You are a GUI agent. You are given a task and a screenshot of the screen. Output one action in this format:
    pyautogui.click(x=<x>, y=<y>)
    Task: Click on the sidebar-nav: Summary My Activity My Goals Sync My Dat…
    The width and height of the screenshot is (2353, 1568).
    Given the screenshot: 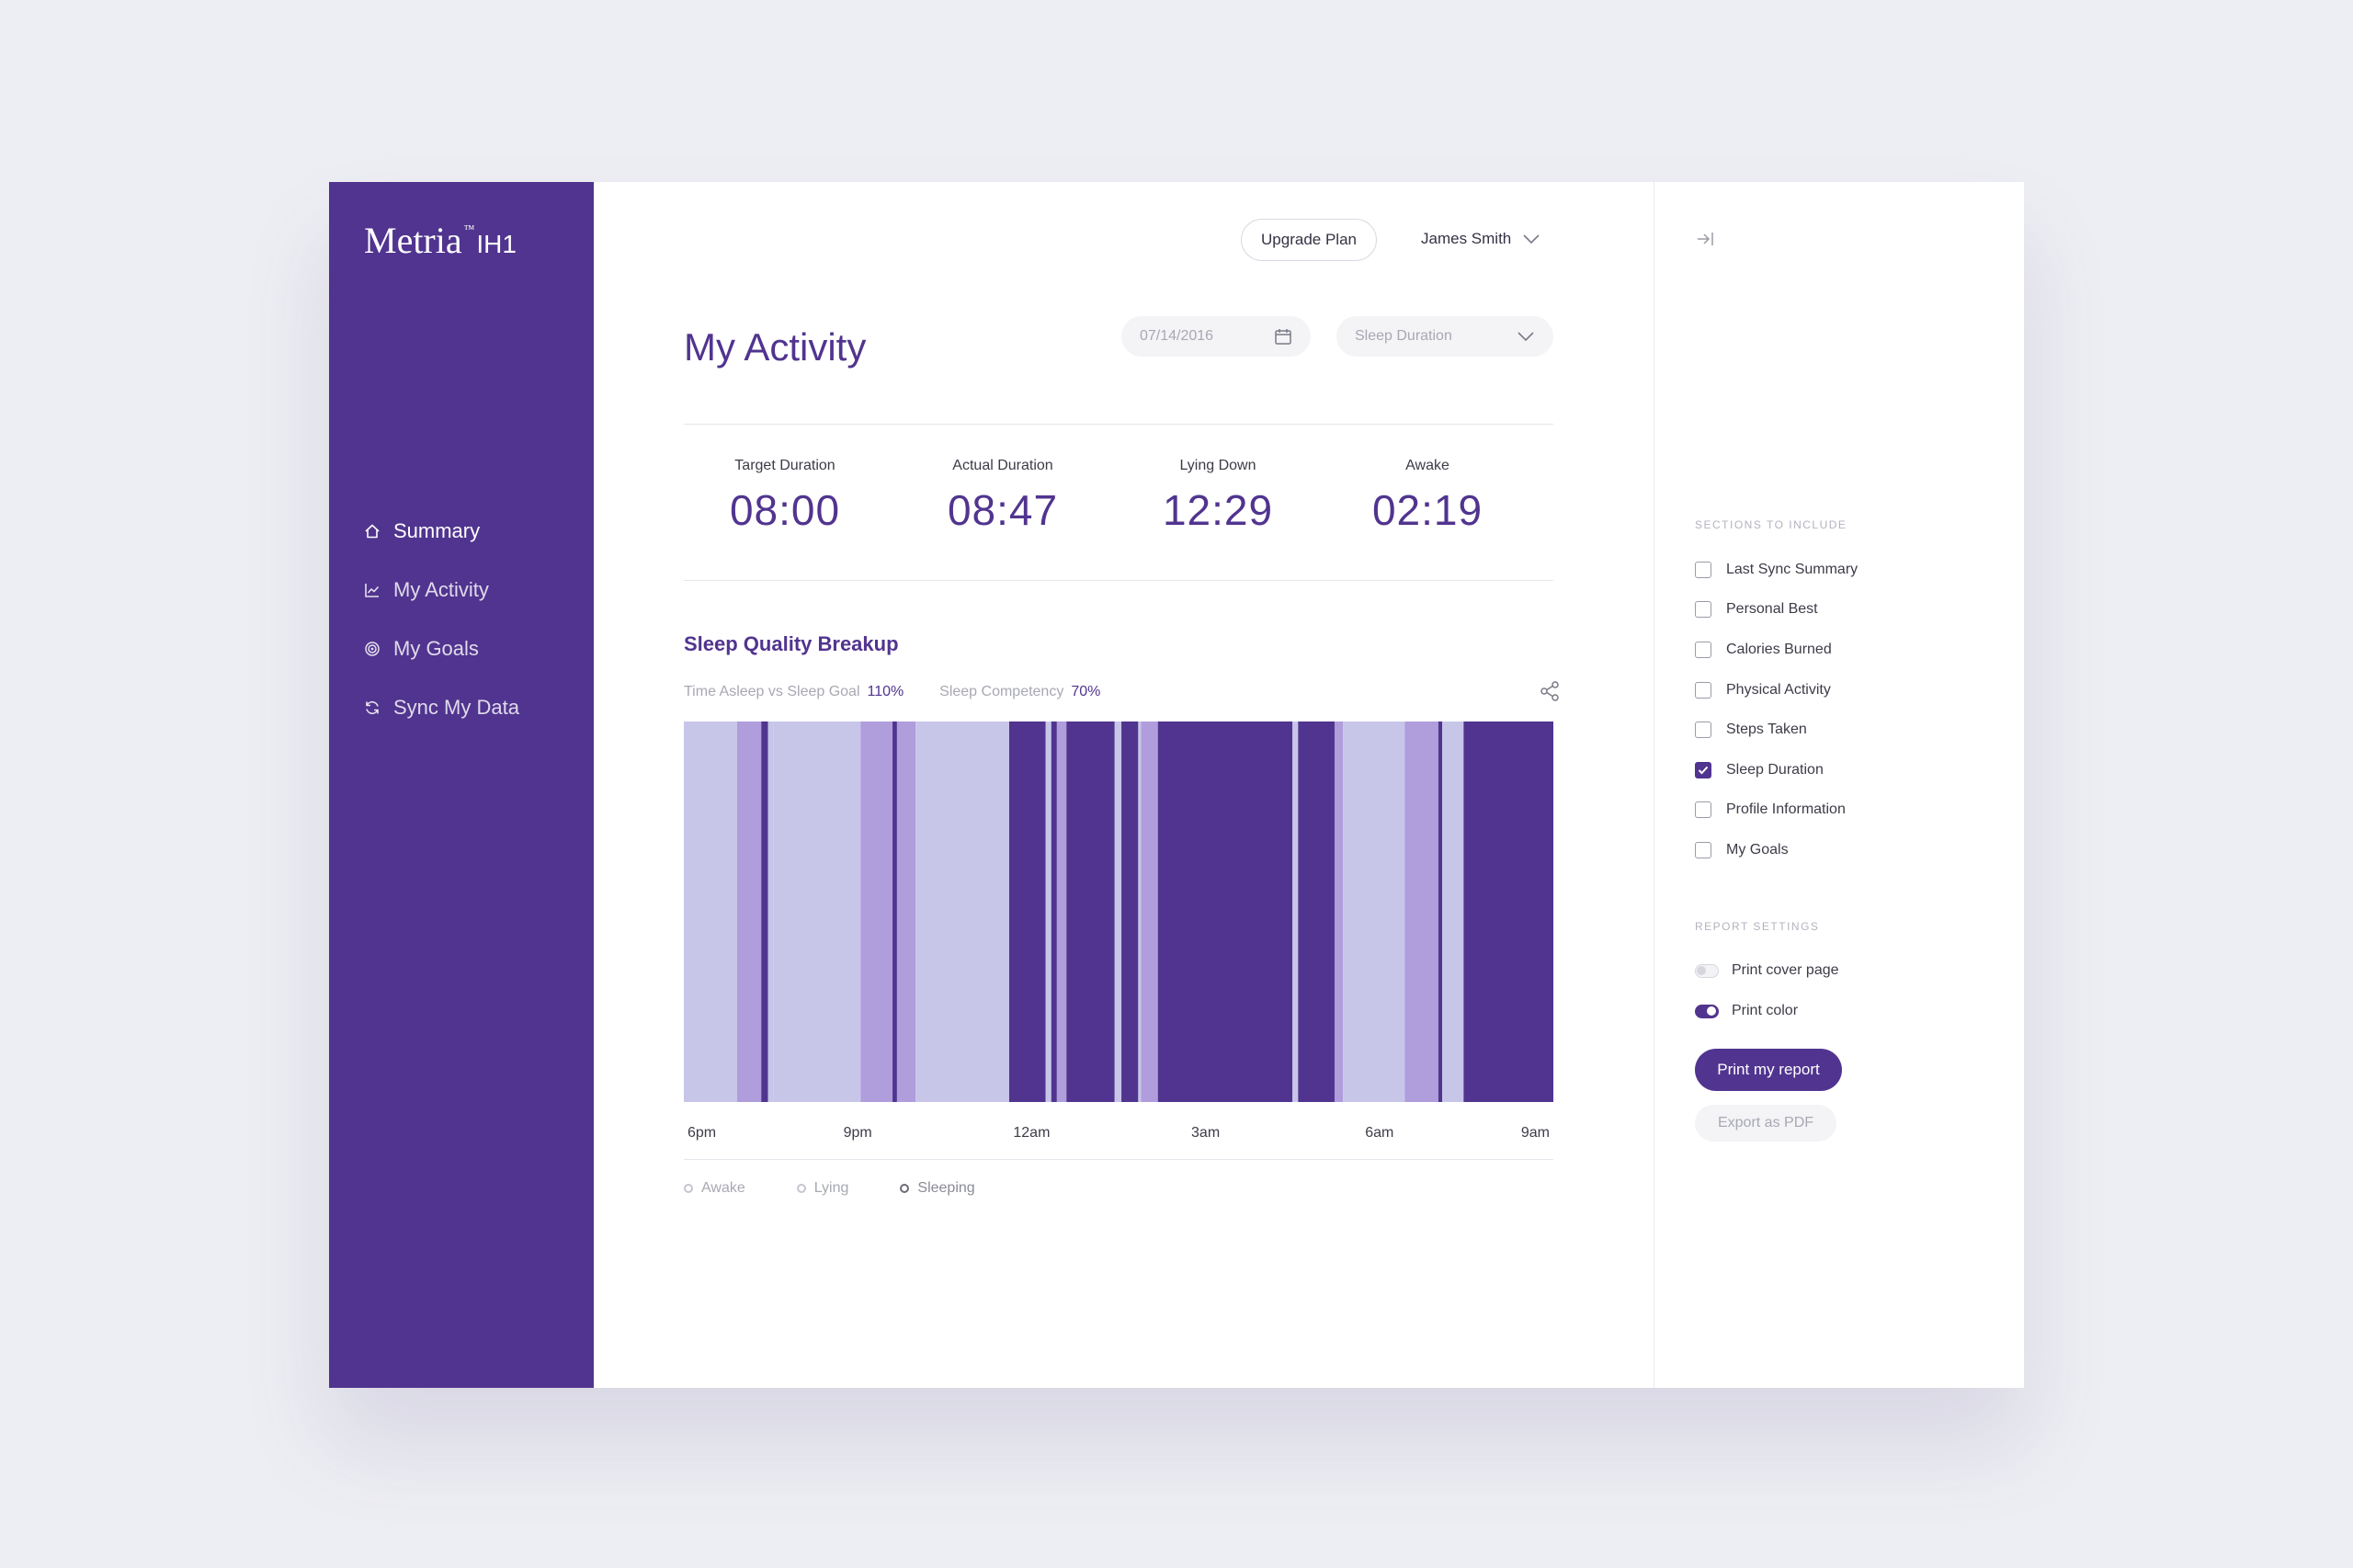 What is the action you would take?
    pyautogui.click(x=441, y=619)
    